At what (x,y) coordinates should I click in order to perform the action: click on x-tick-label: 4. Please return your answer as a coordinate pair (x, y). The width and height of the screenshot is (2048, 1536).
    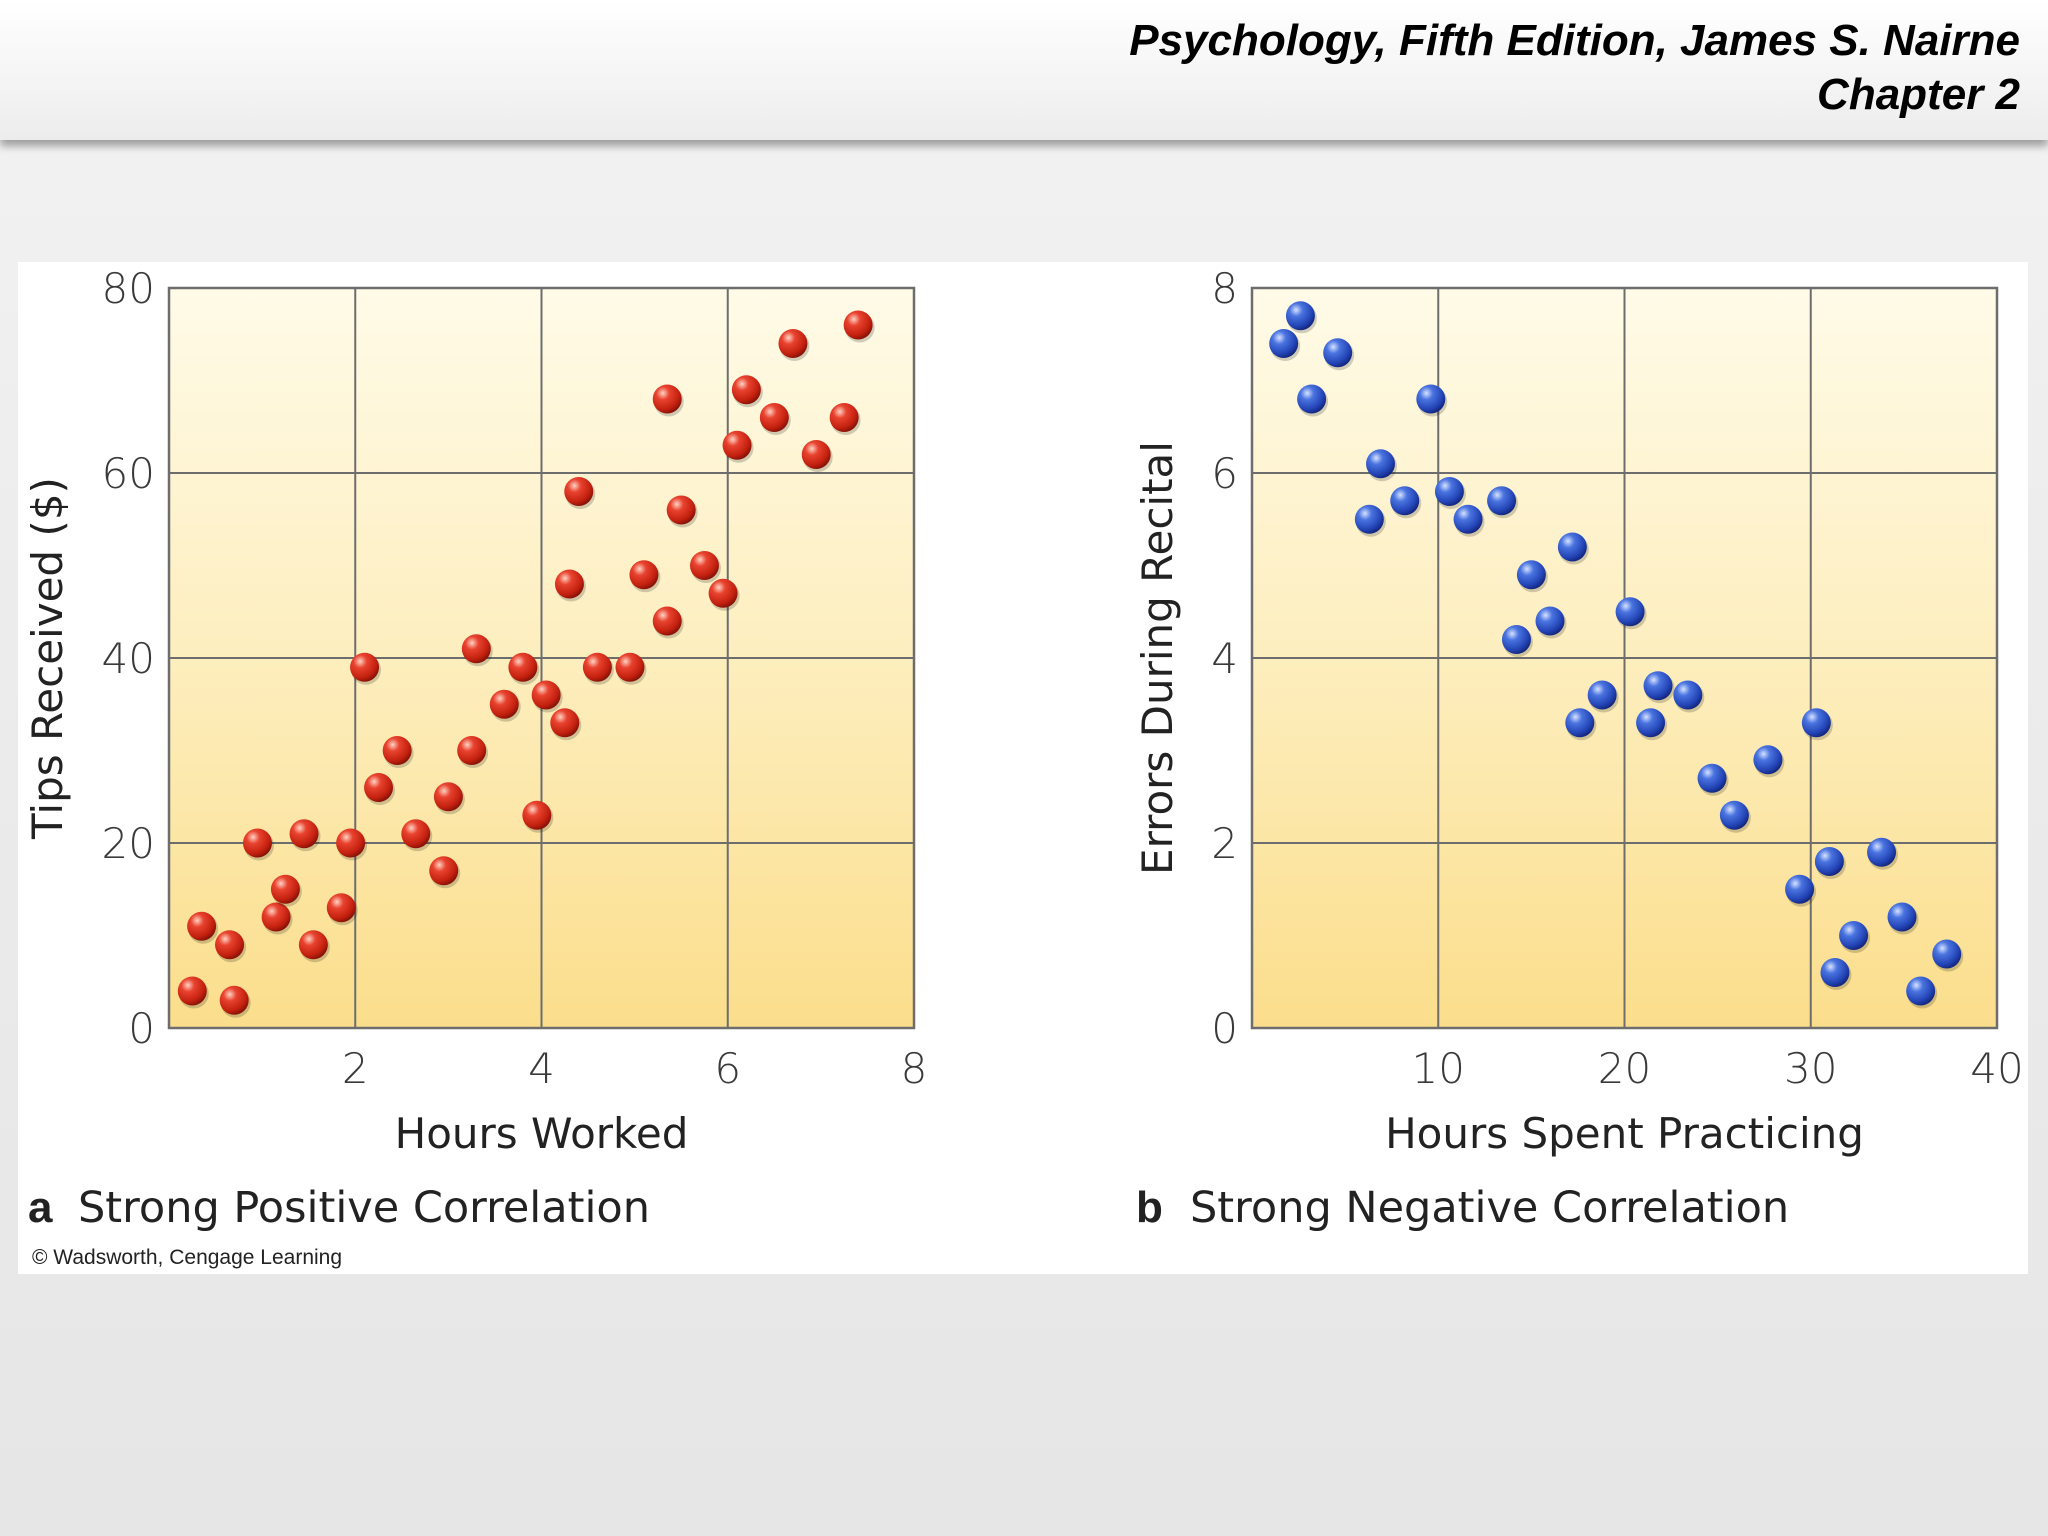
    Looking at the image, I should click on (541, 1068).